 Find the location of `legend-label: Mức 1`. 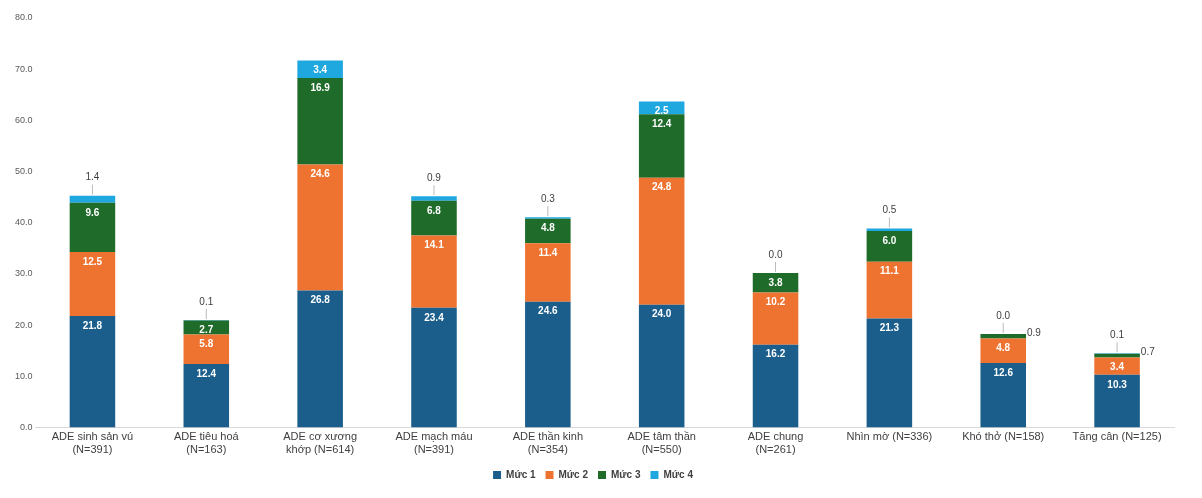

legend-label: Mức 1 is located at coordinates (521, 474).